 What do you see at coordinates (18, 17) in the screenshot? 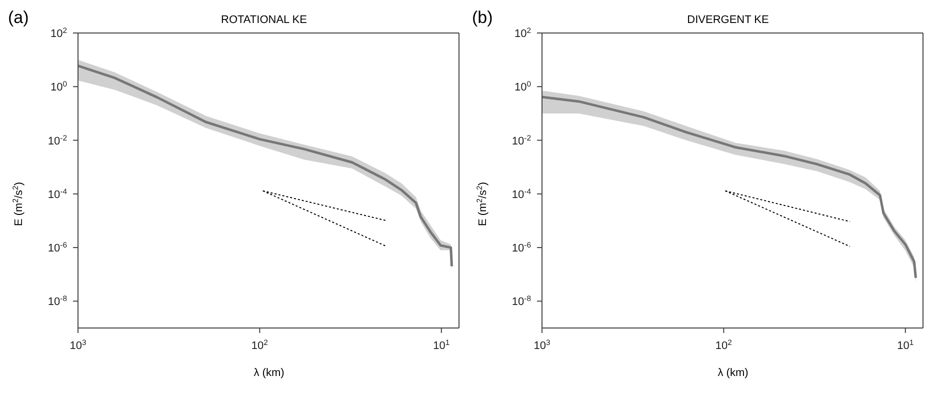
I see `text: (a)` at bounding box center [18, 17].